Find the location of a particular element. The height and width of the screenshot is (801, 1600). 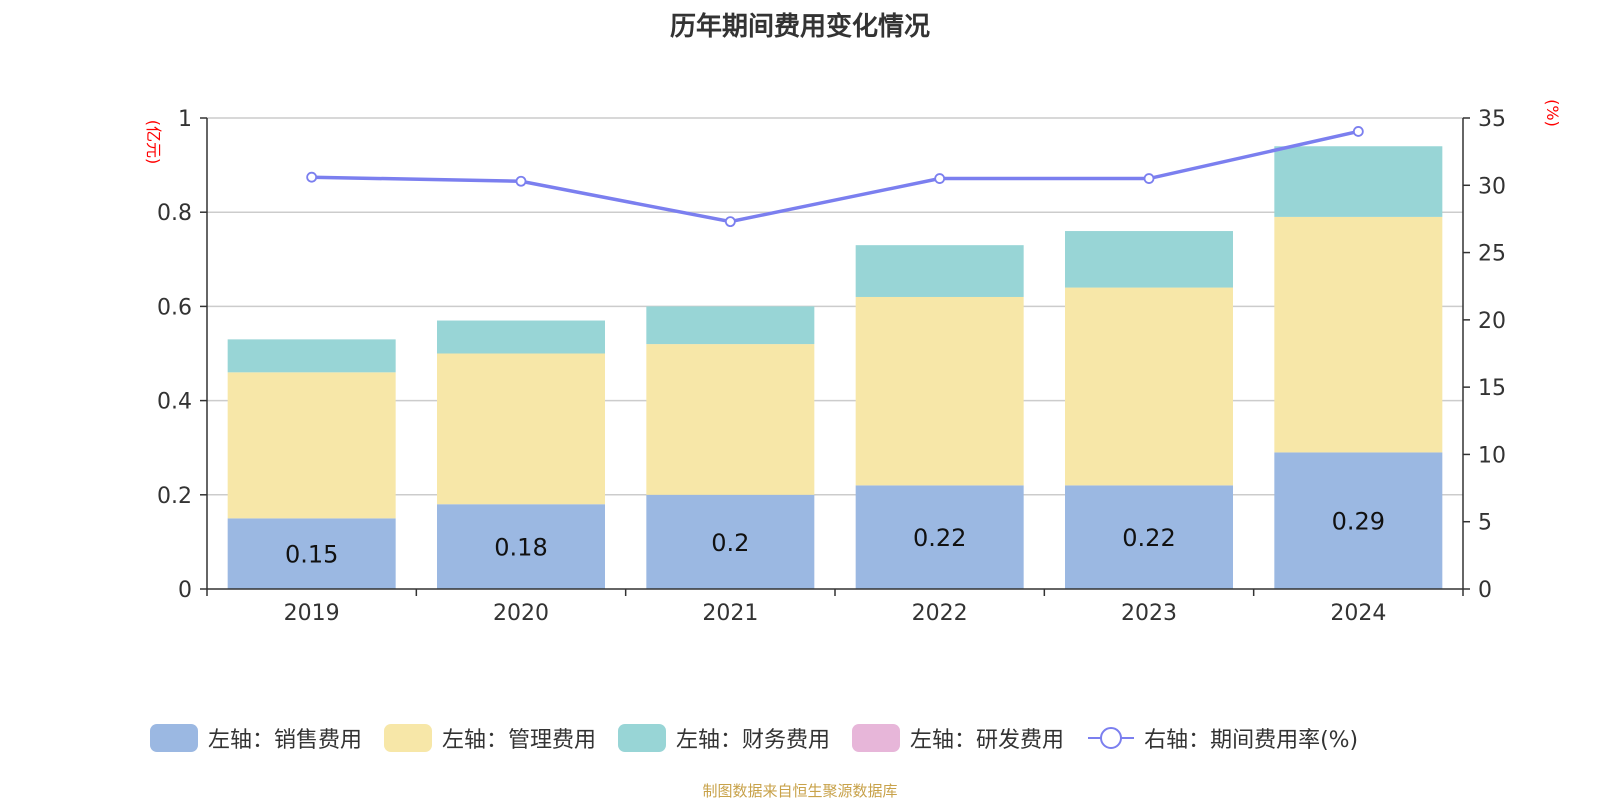

left-axis-tick-label: 0.6 is located at coordinates (174, 307).